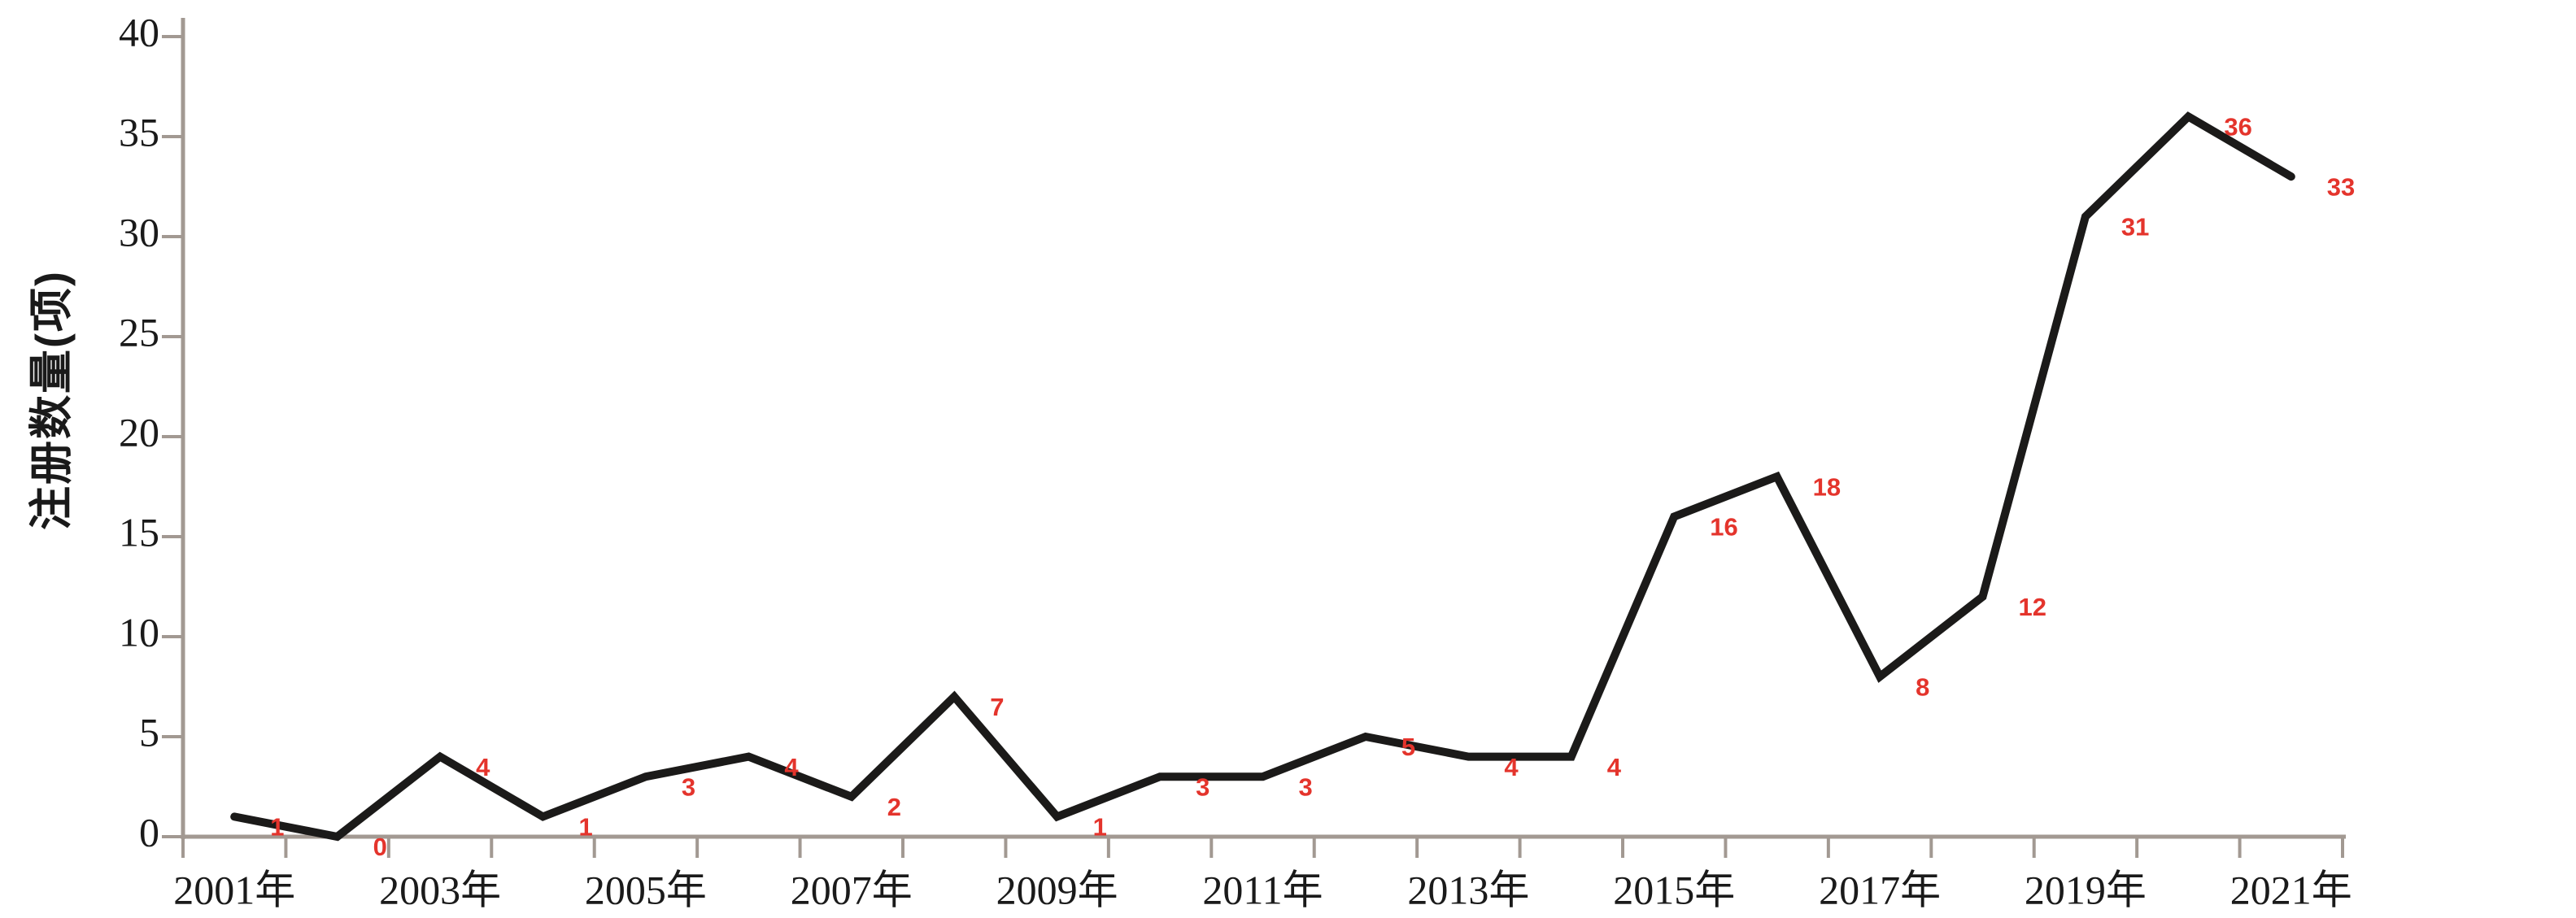 This screenshot has width=2576, height=918. Describe the element at coordinates (852, 889) in the screenshot. I see `x-axis-tick-label: 2007年` at that location.